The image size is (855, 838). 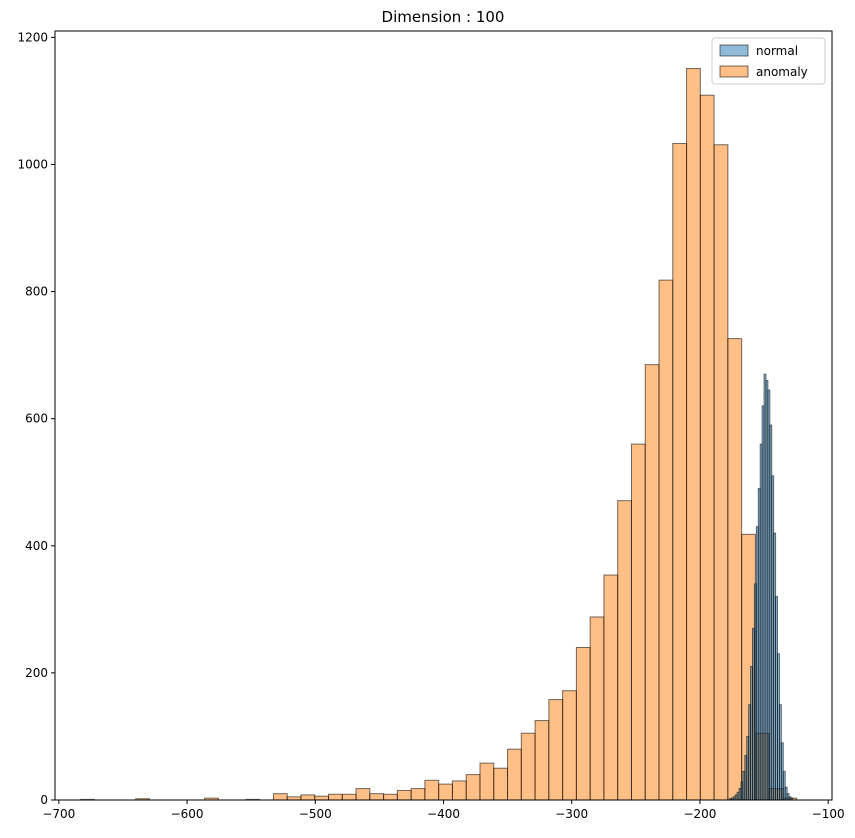 I want to click on y-tick-label: 400, so click(x=36, y=546).